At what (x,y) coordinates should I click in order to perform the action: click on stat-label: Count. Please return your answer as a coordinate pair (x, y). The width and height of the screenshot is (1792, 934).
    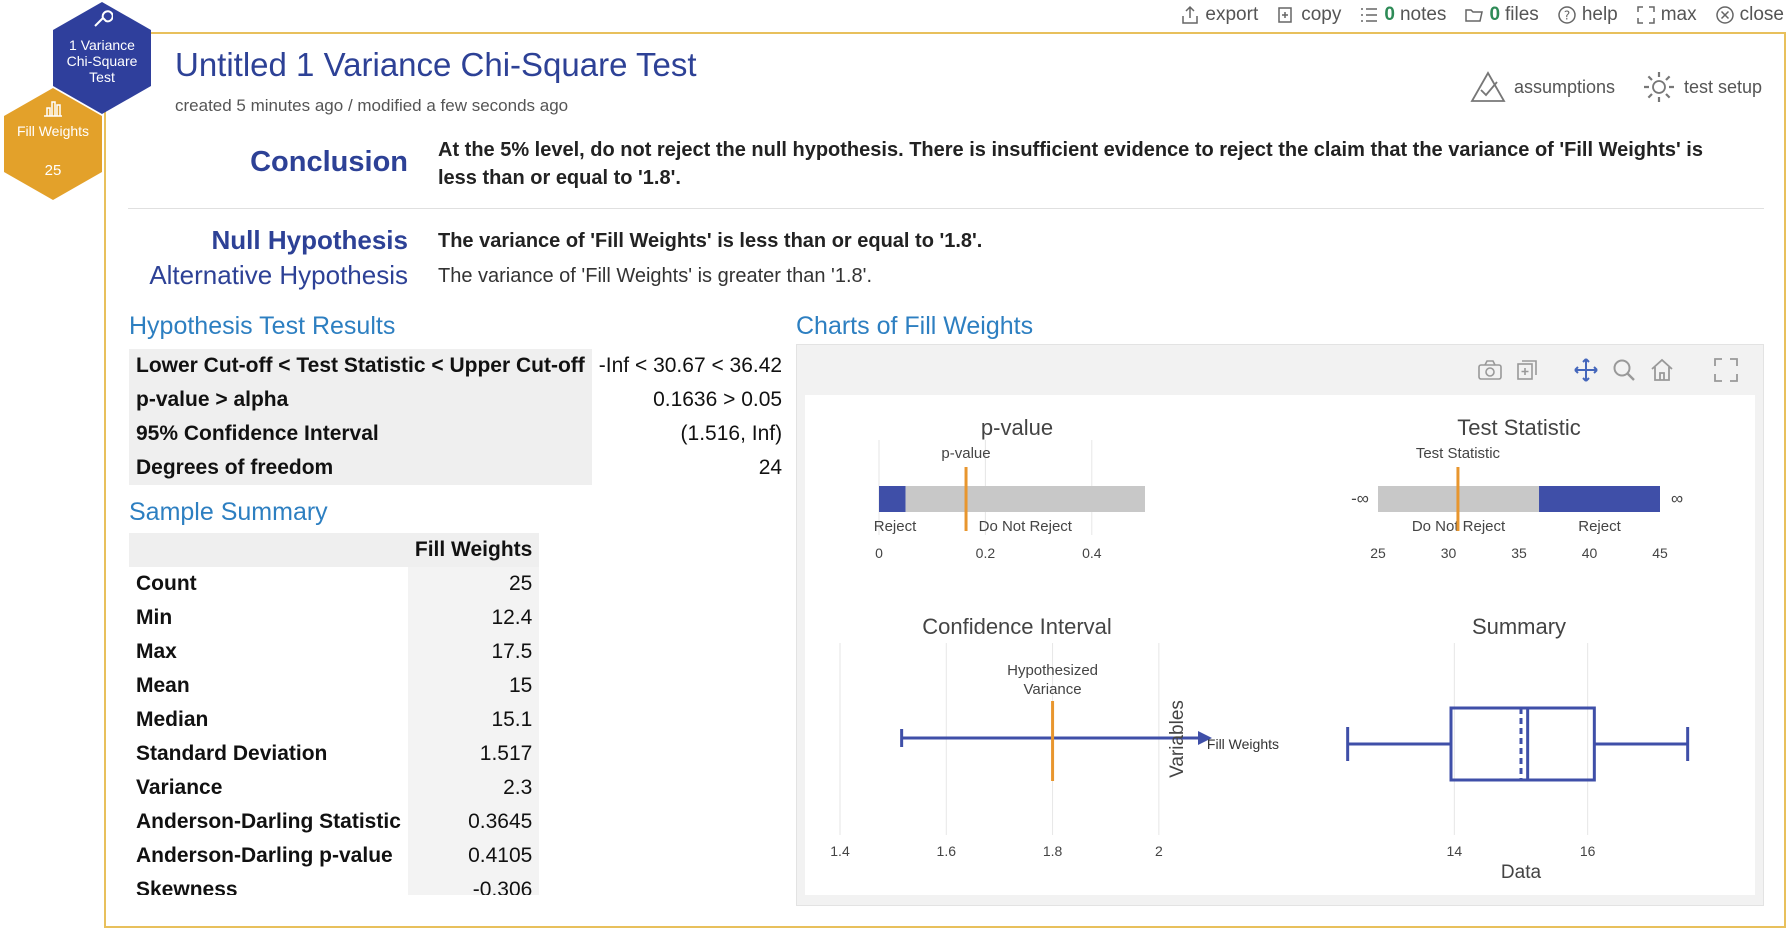
    Looking at the image, I should click on (268, 584).